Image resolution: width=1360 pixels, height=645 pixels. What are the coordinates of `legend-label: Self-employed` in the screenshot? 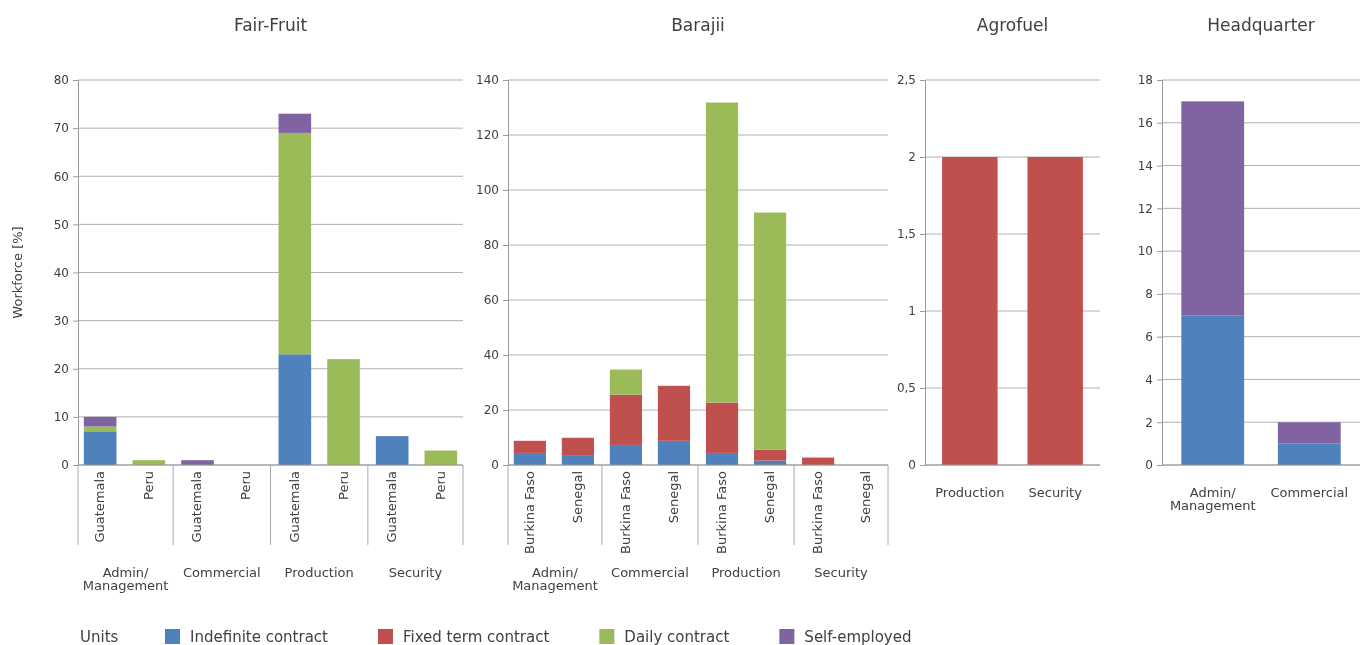 It's located at (858, 636).